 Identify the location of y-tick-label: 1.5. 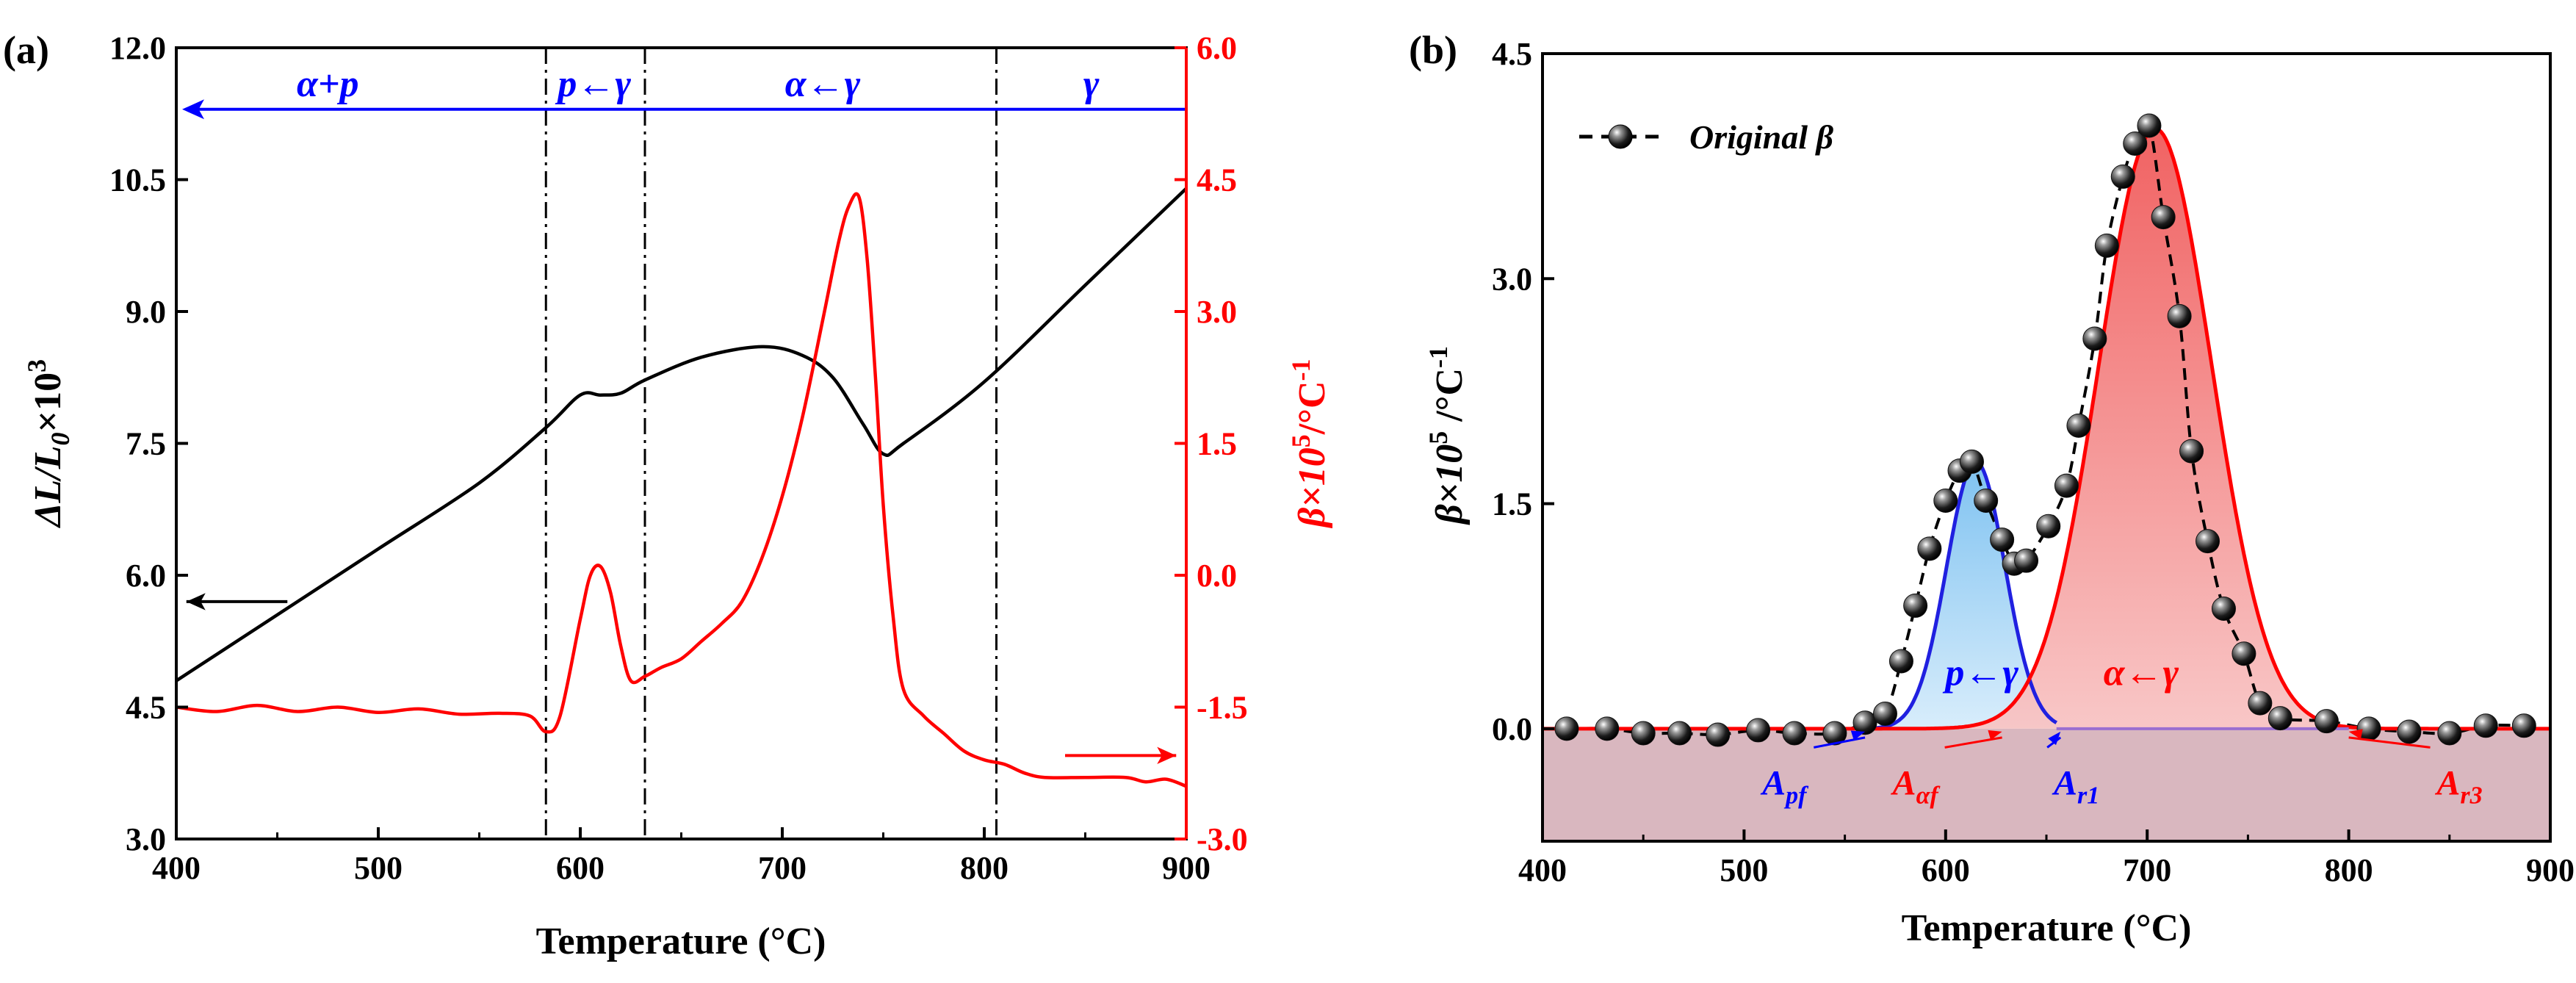
(1512, 504).